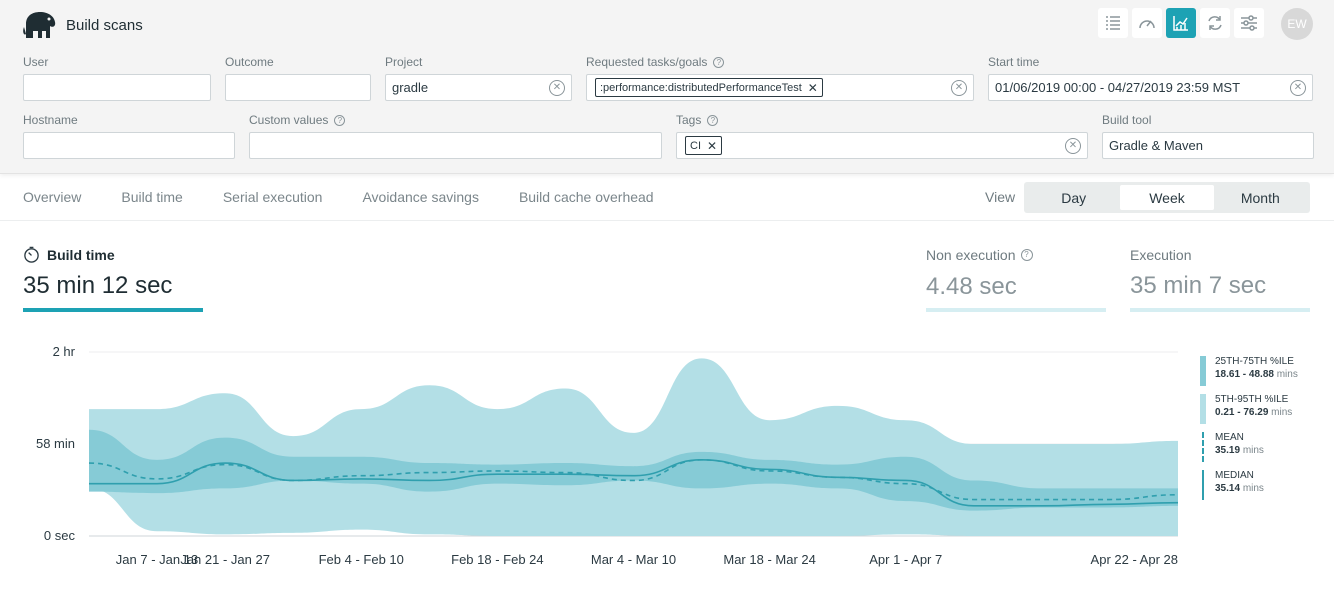 This screenshot has height=603, width=1334. I want to click on tag-chip-label: CI, so click(695, 145).